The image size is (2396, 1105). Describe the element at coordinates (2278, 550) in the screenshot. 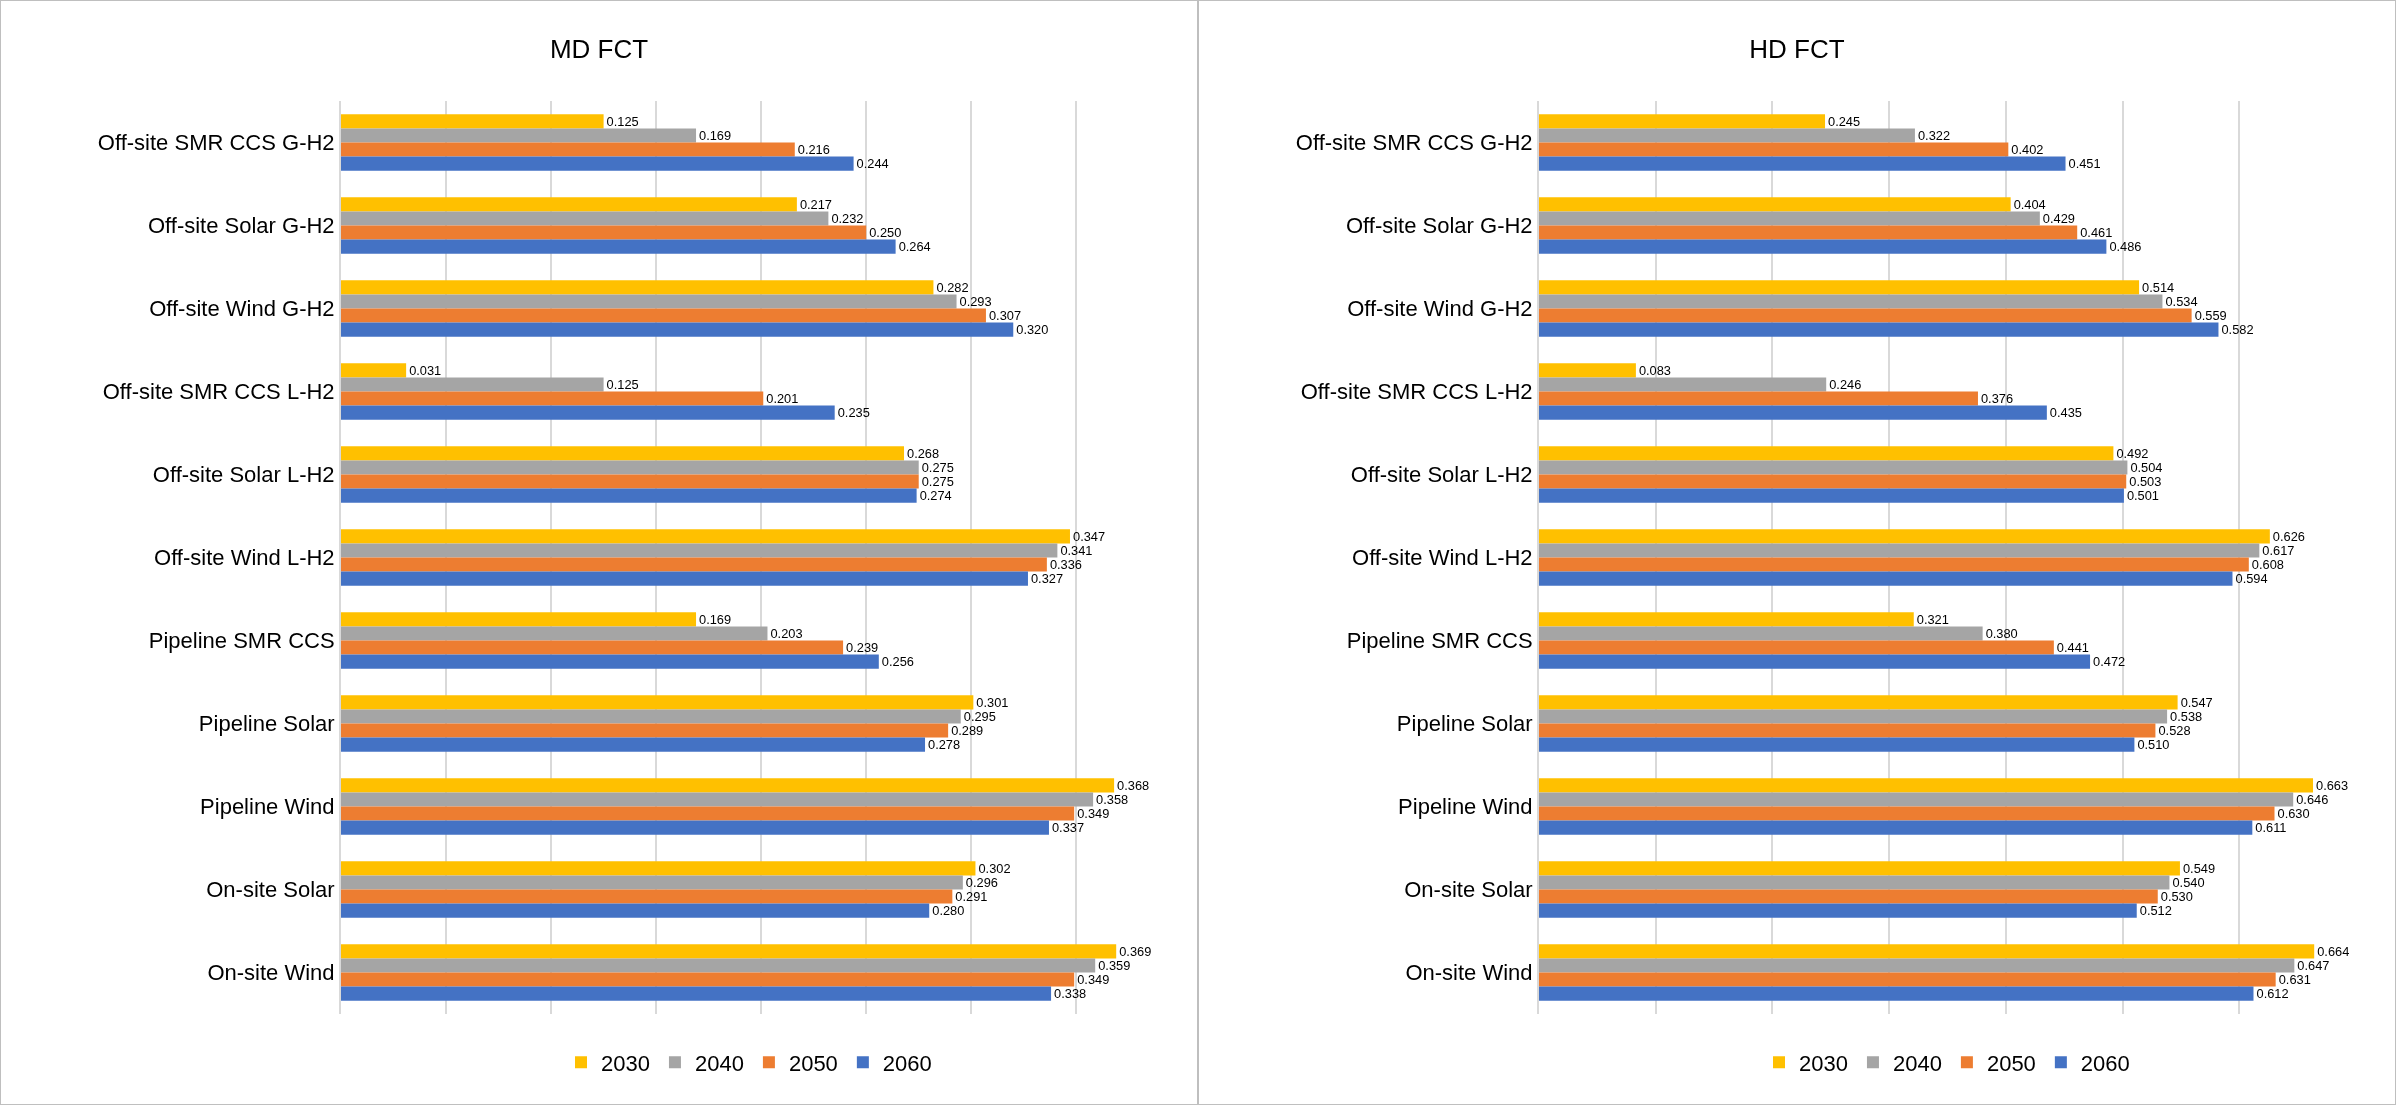

I see `data-label: 0.617` at that location.